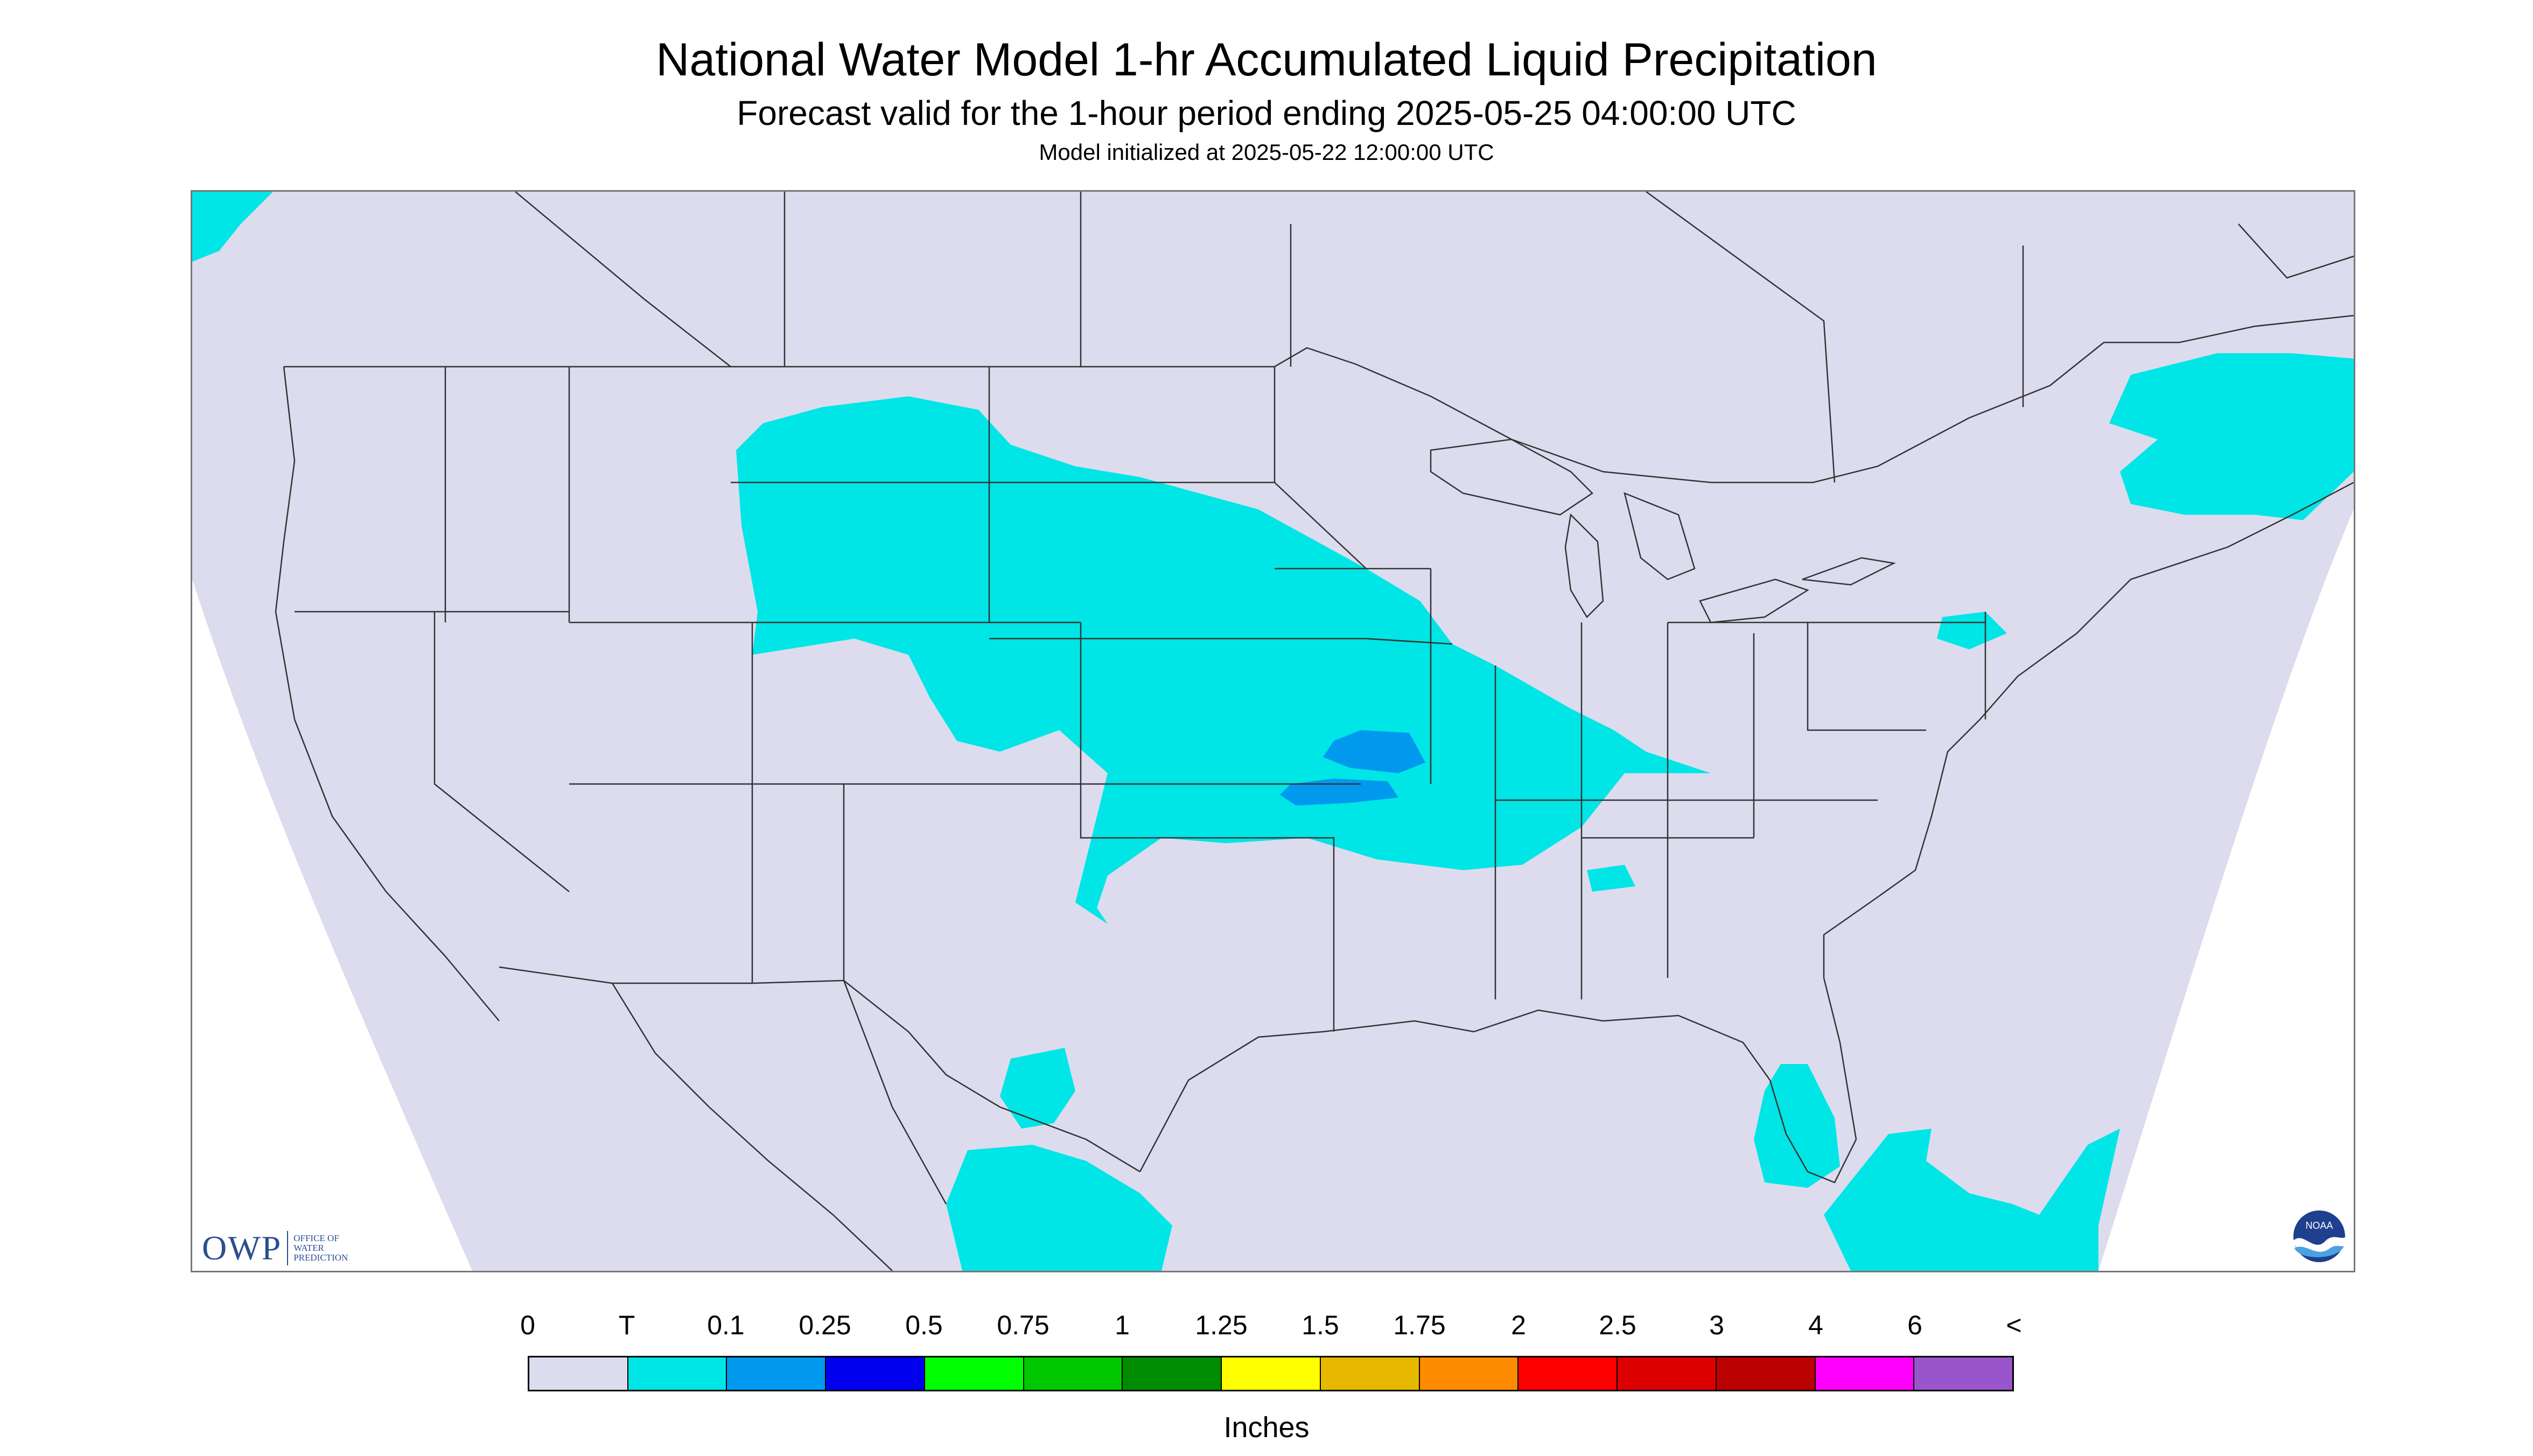 The height and width of the screenshot is (1456, 2533). I want to click on precip-plains, so click(1223, 660).